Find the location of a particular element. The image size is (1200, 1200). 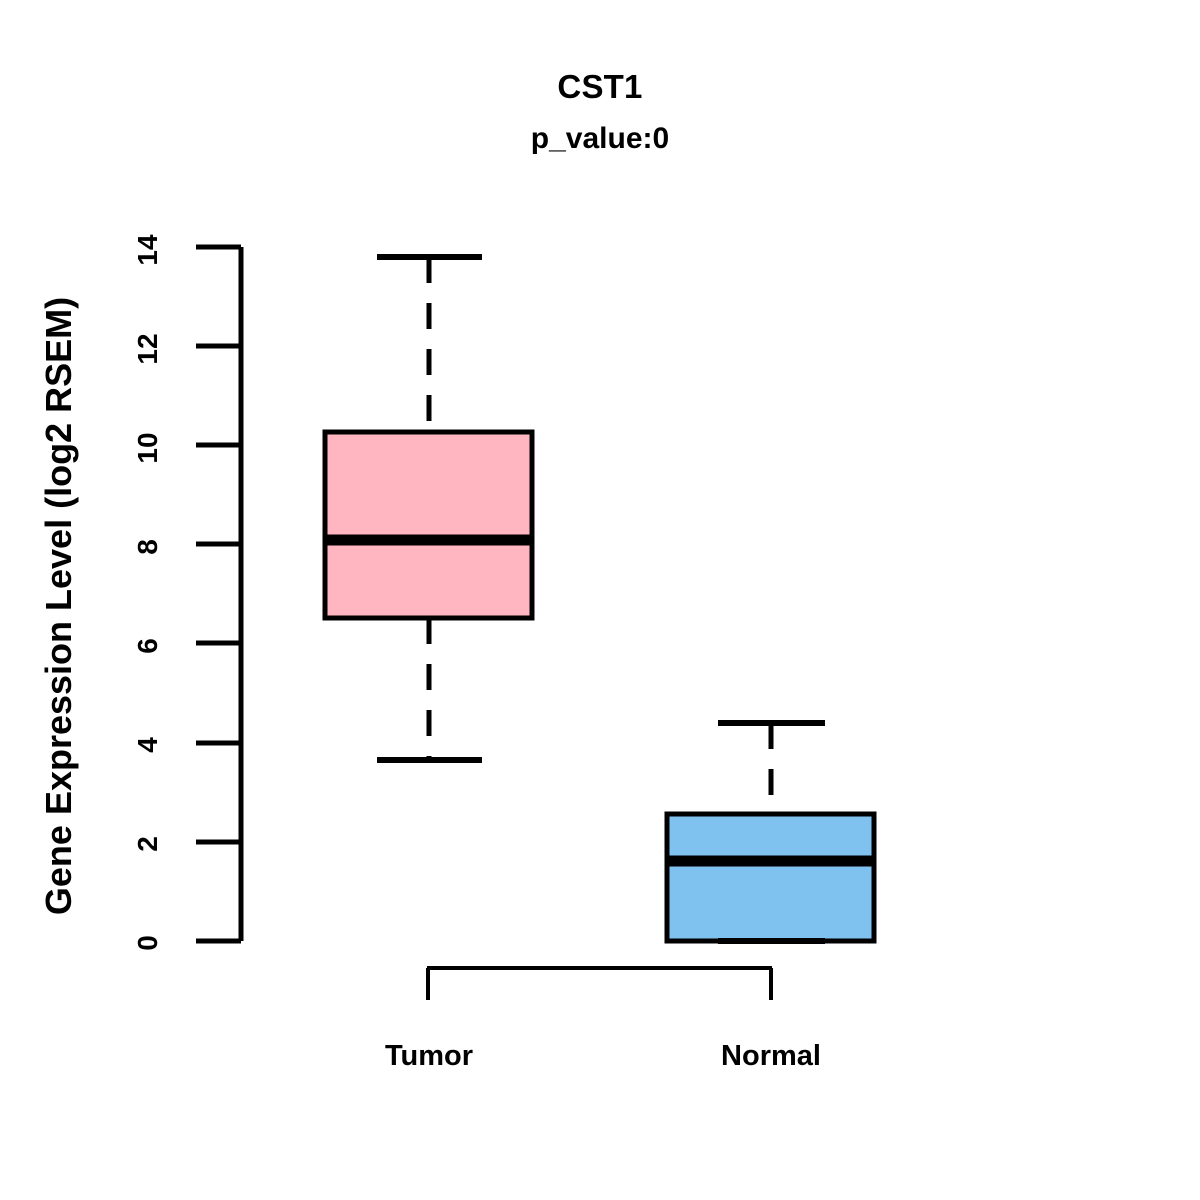

box-tumor is located at coordinates (428, 508).